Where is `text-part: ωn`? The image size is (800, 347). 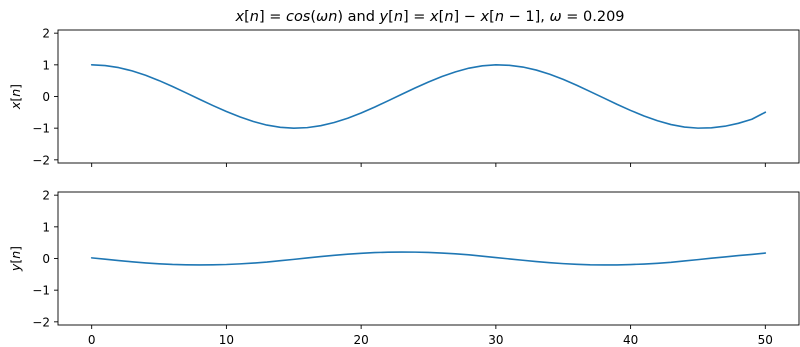 text-part: ωn is located at coordinates (326, 17).